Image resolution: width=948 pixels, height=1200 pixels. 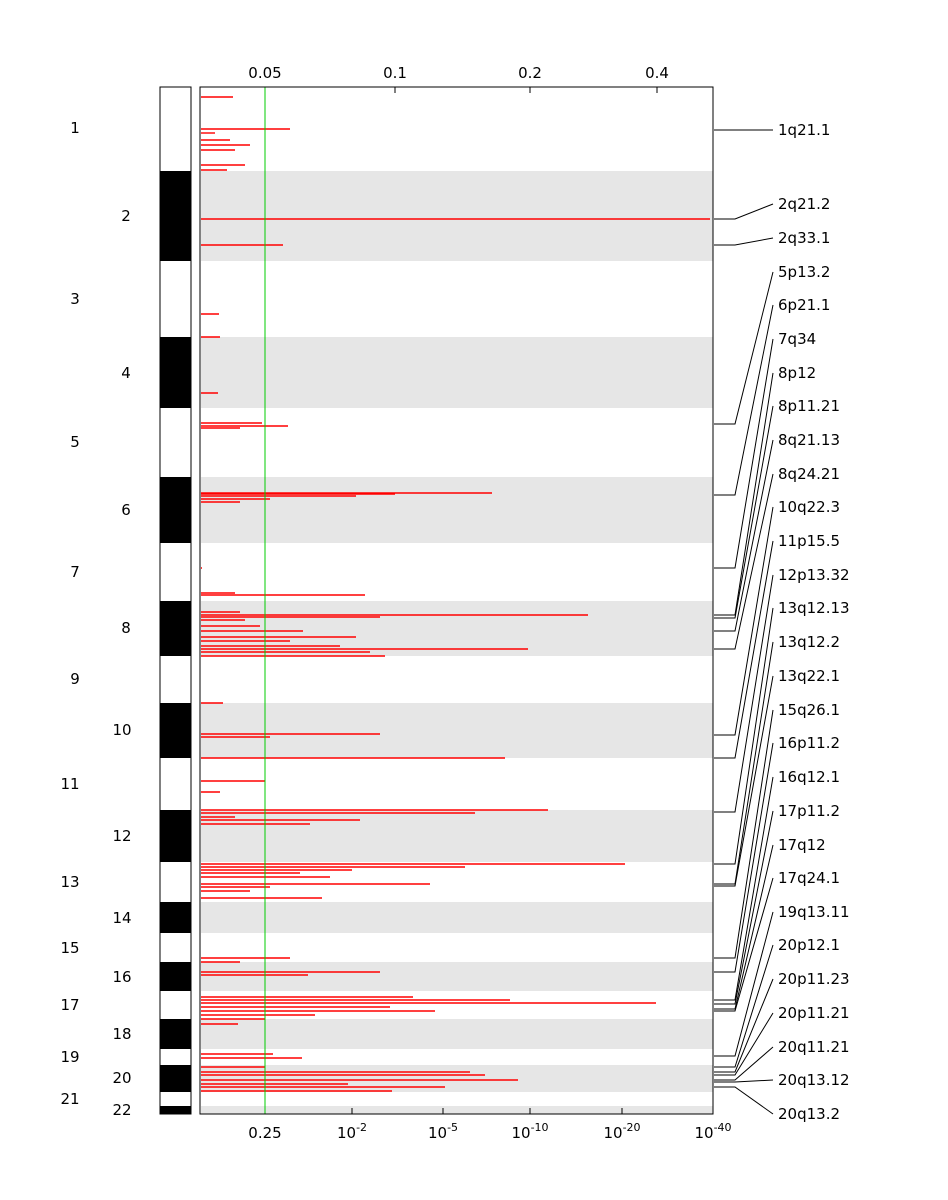 What do you see at coordinates (804, 305) in the screenshot?
I see `peak-label-6p21.1: 6p21.1` at bounding box center [804, 305].